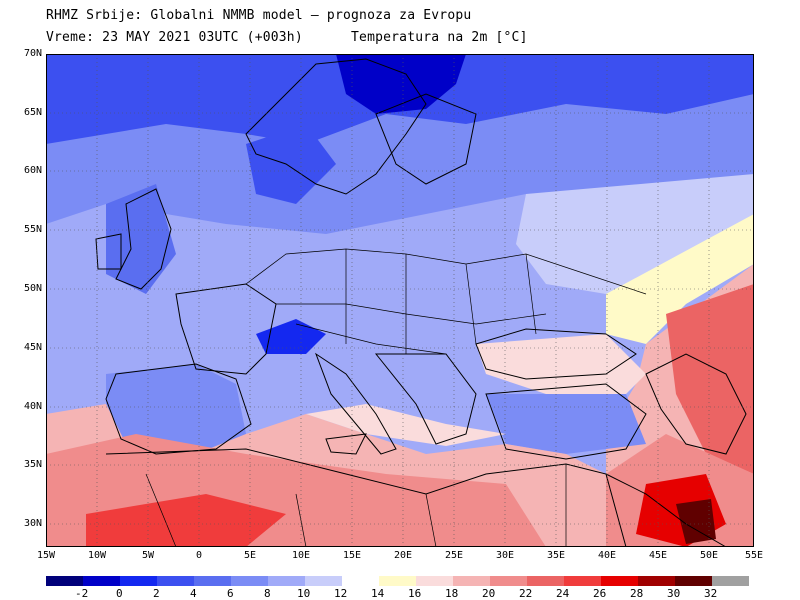 The height and width of the screenshot is (600, 800). I want to click on mild-region-russia, so click(635, 234).